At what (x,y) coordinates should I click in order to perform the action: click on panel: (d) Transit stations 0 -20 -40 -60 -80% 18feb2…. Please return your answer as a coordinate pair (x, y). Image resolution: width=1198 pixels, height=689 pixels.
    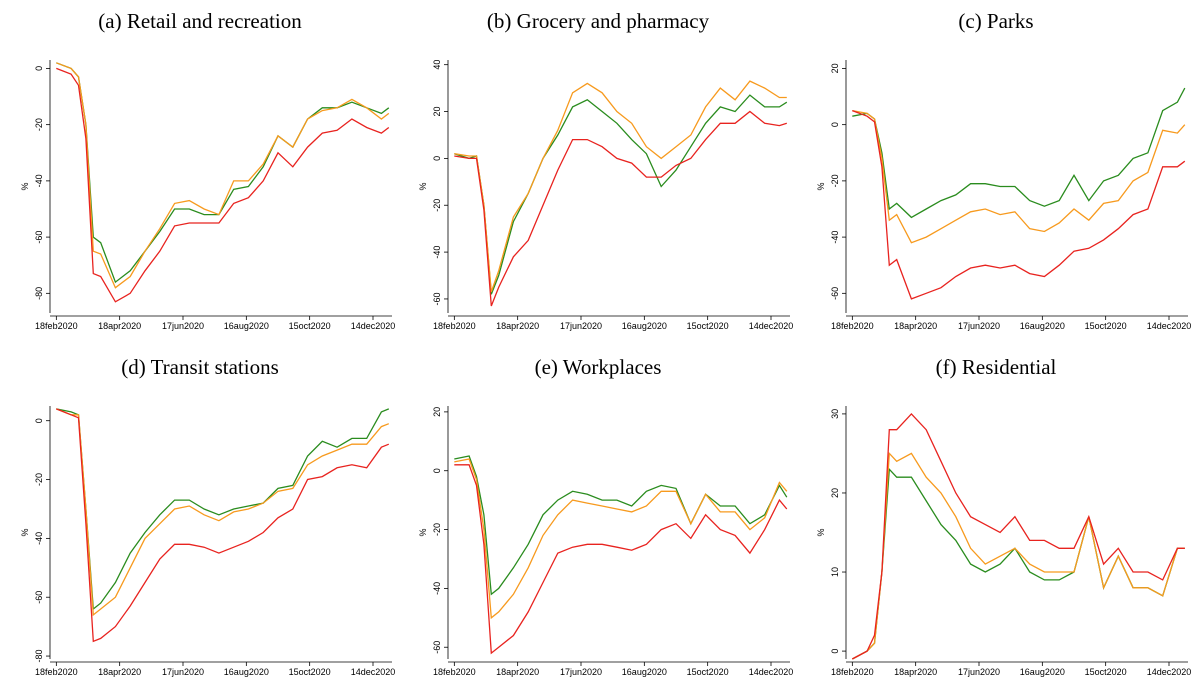
    Looking at the image, I should click on (207, 516).